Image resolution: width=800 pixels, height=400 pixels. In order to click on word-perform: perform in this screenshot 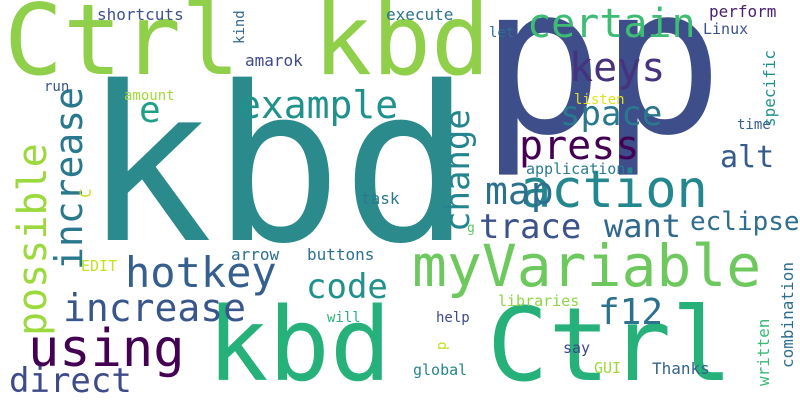, I will do `click(742, 12)`.